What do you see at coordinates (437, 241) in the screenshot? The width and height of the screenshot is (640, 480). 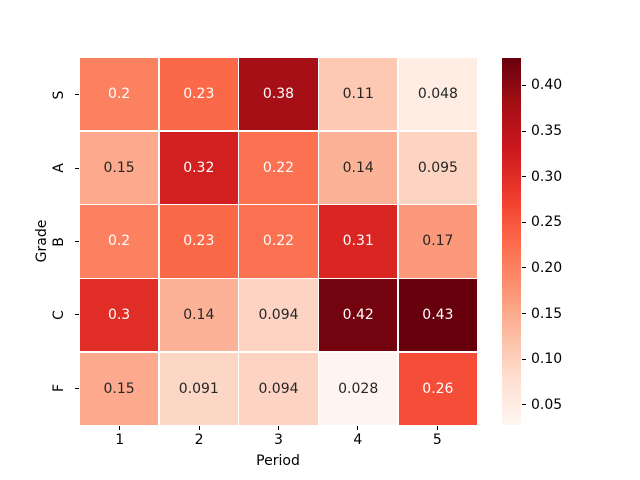 I see `heatmap-cell: 0.17` at bounding box center [437, 241].